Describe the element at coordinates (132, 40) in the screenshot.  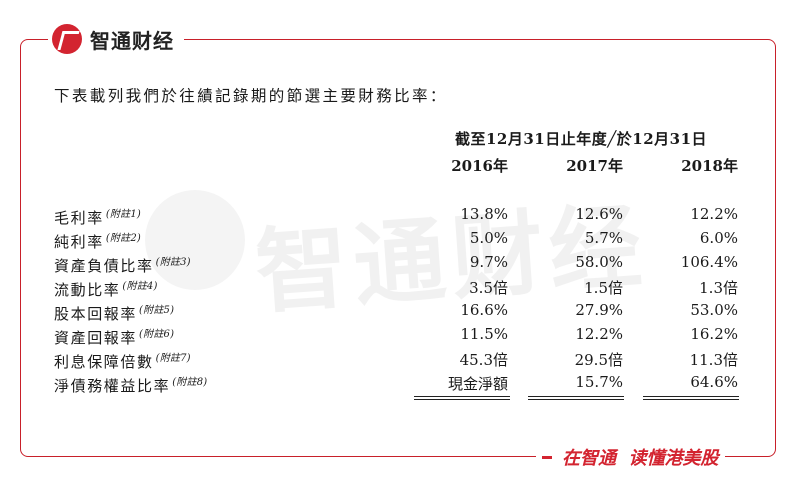
I see `brand-name: 智通财经` at that location.